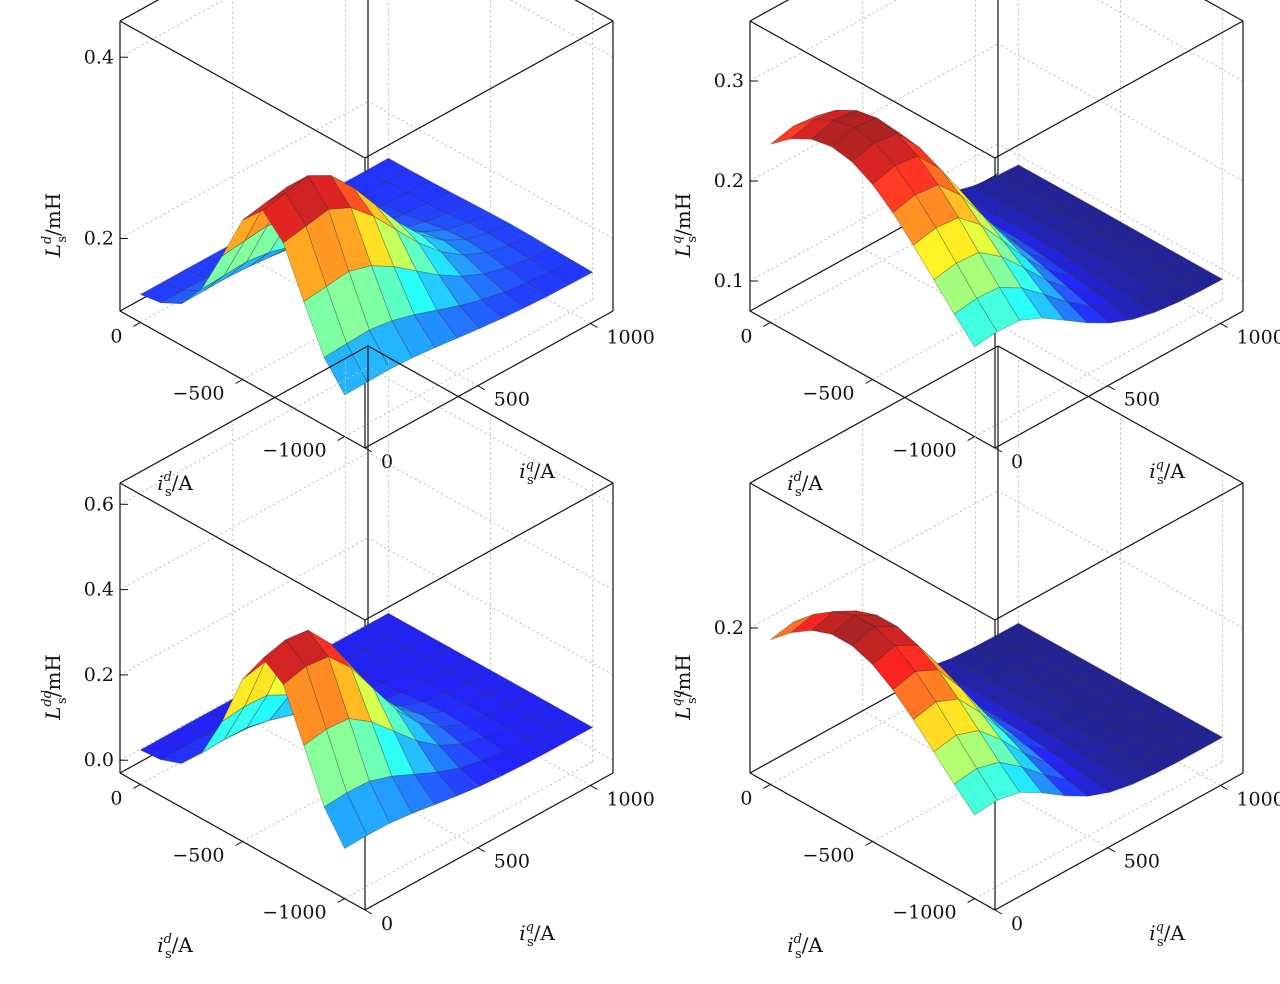 The height and width of the screenshot is (984, 1280). I want to click on z-tick-label: 0.1, so click(729, 281).